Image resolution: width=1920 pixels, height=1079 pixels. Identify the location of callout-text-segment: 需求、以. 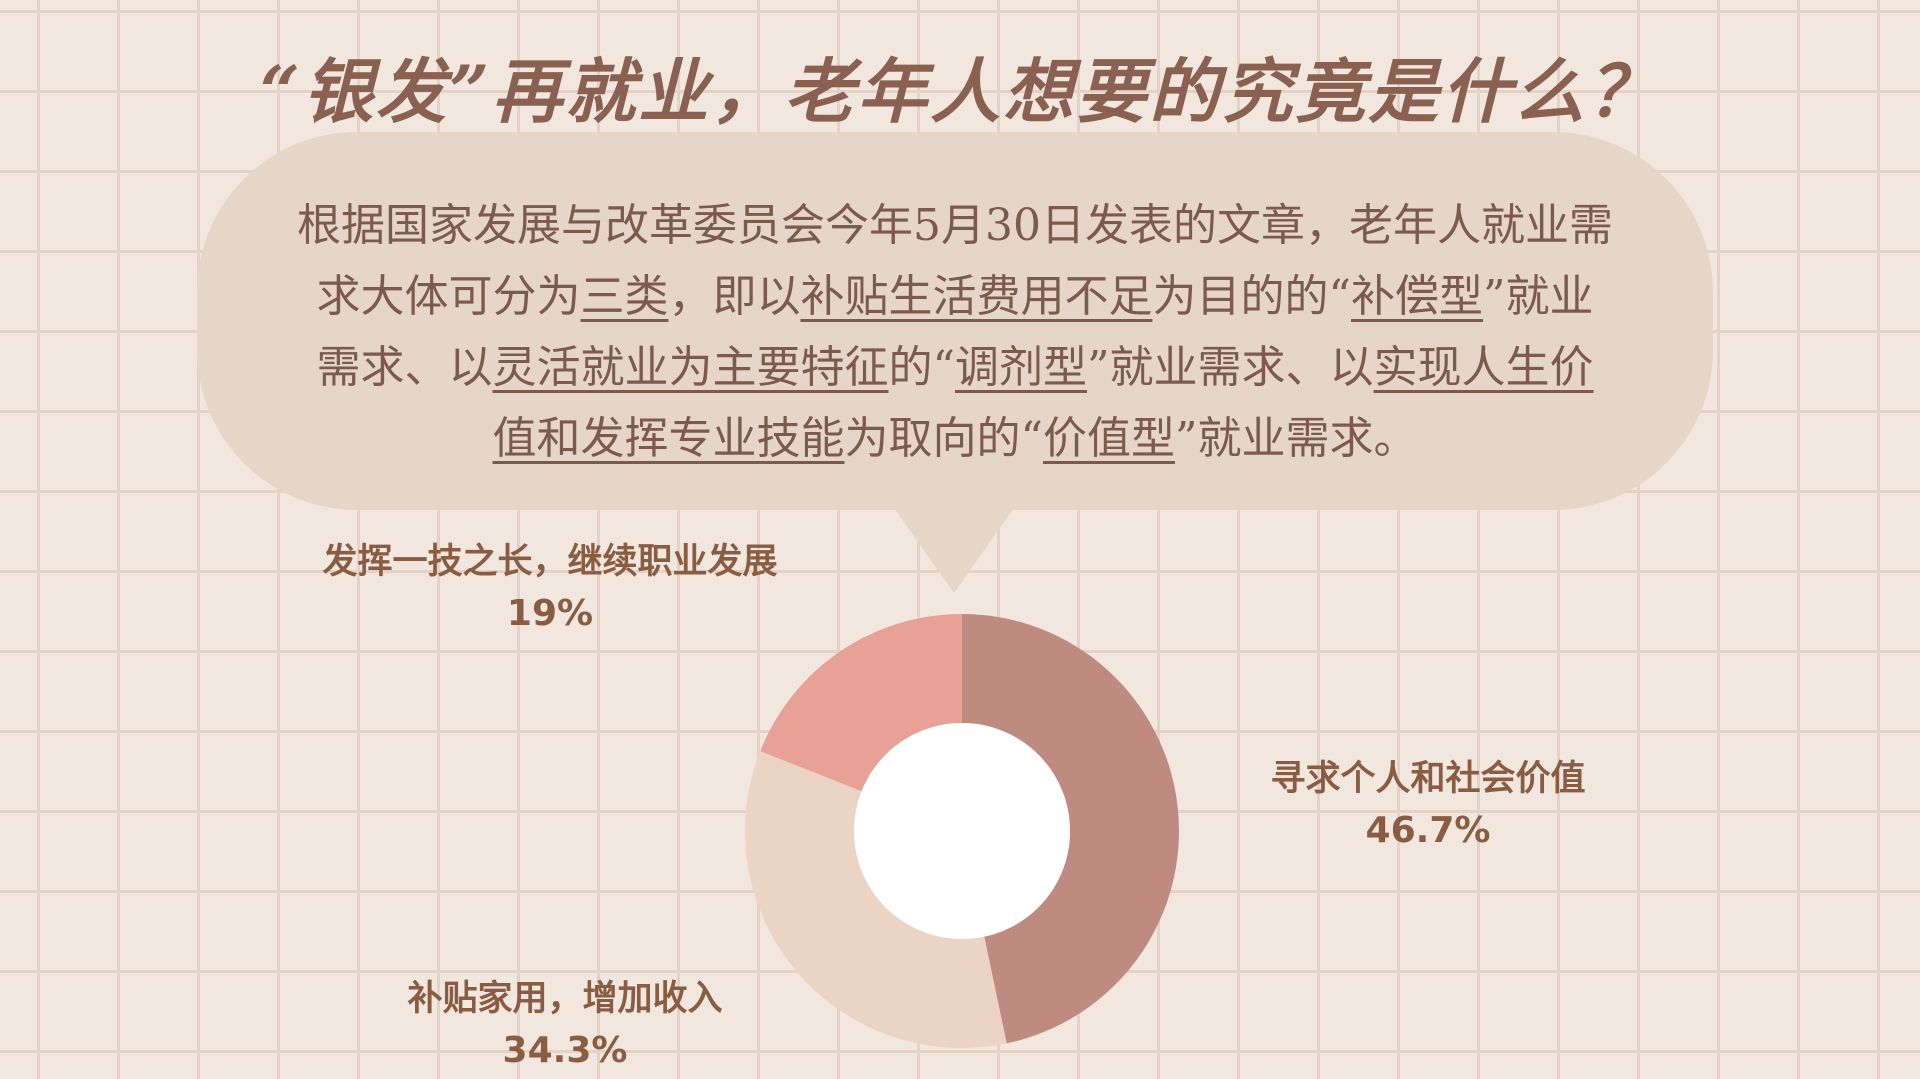
(404, 367).